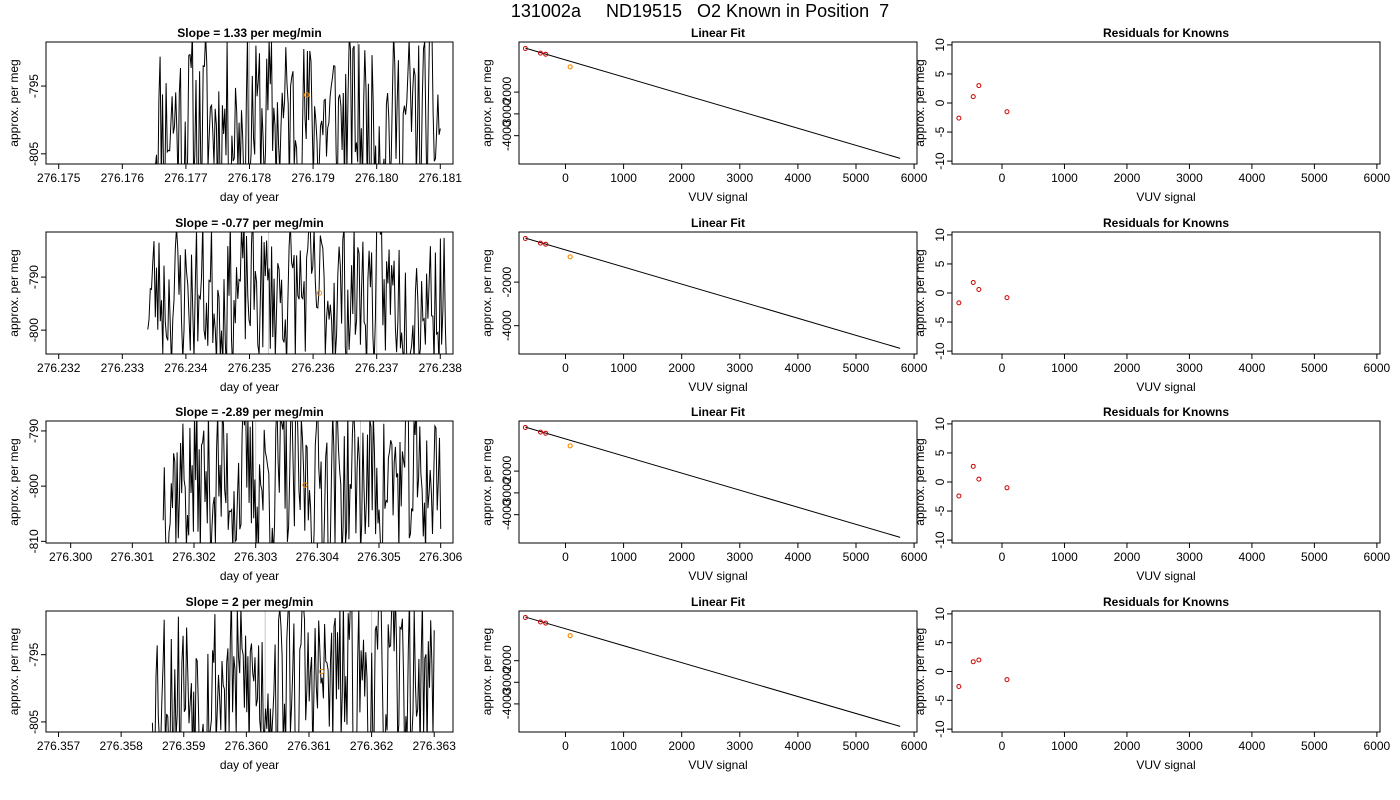 The width and height of the screenshot is (1400, 800). I want to click on subplot-title: Slope = -0.77 per meg/min, so click(249, 223).